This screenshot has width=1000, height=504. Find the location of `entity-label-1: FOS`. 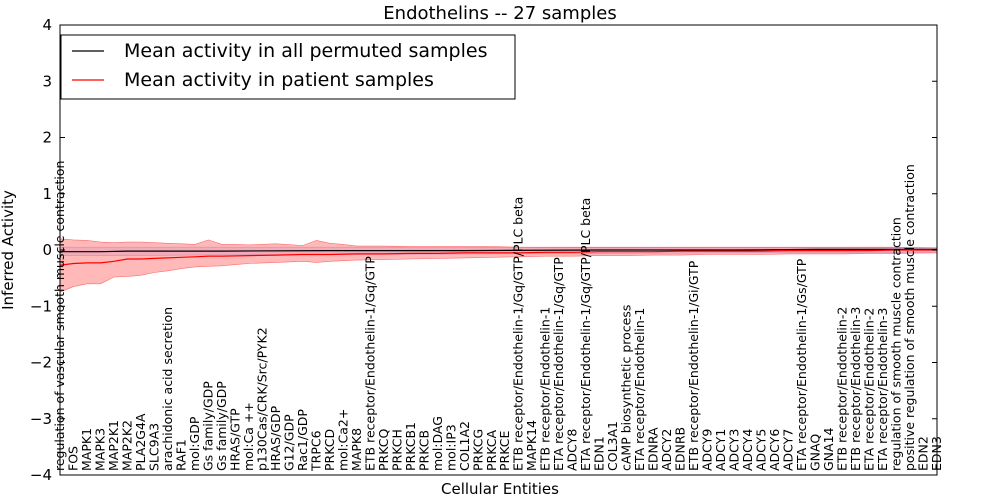

entity-label-1: FOS is located at coordinates (73, 458).